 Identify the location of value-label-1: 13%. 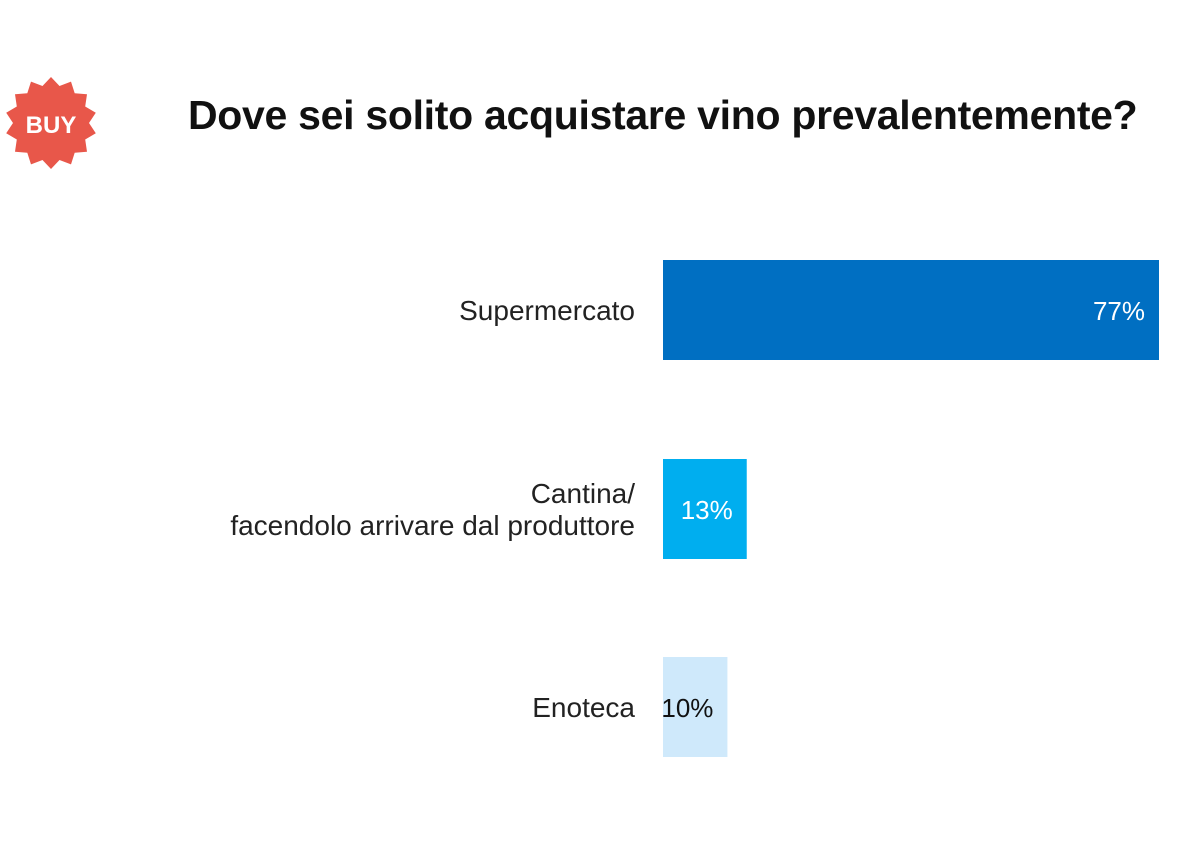
(707, 510).